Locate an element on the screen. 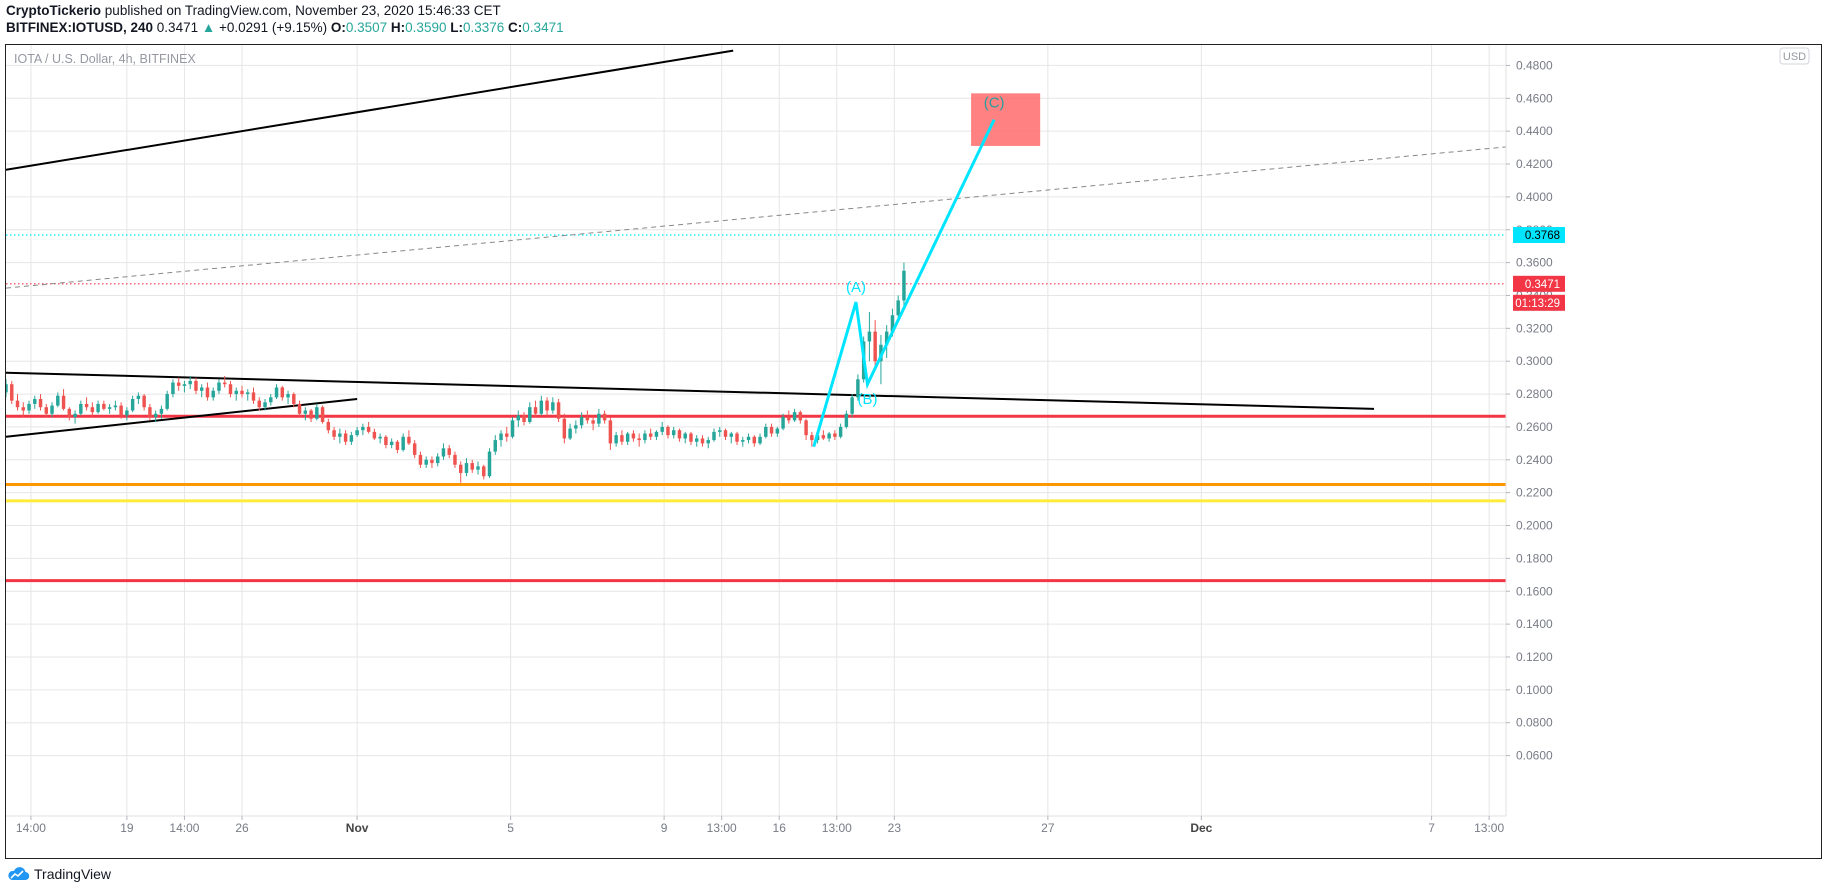 The height and width of the screenshot is (894, 1828). tradingview-branding: TradingView is located at coordinates (58, 874).